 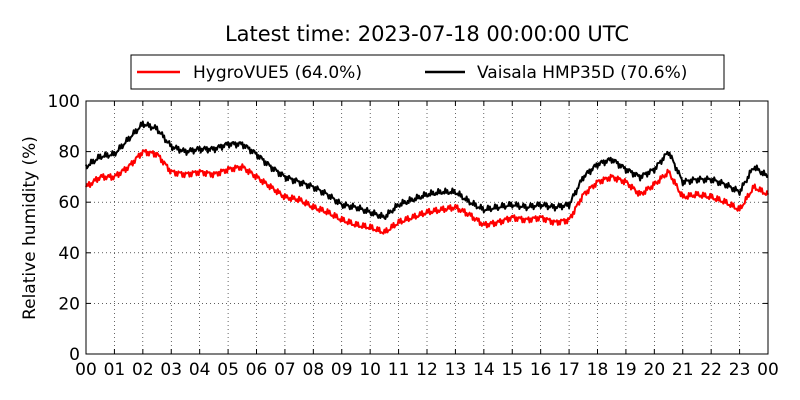 I want to click on x-tick-label: 16, so click(x=541, y=370).